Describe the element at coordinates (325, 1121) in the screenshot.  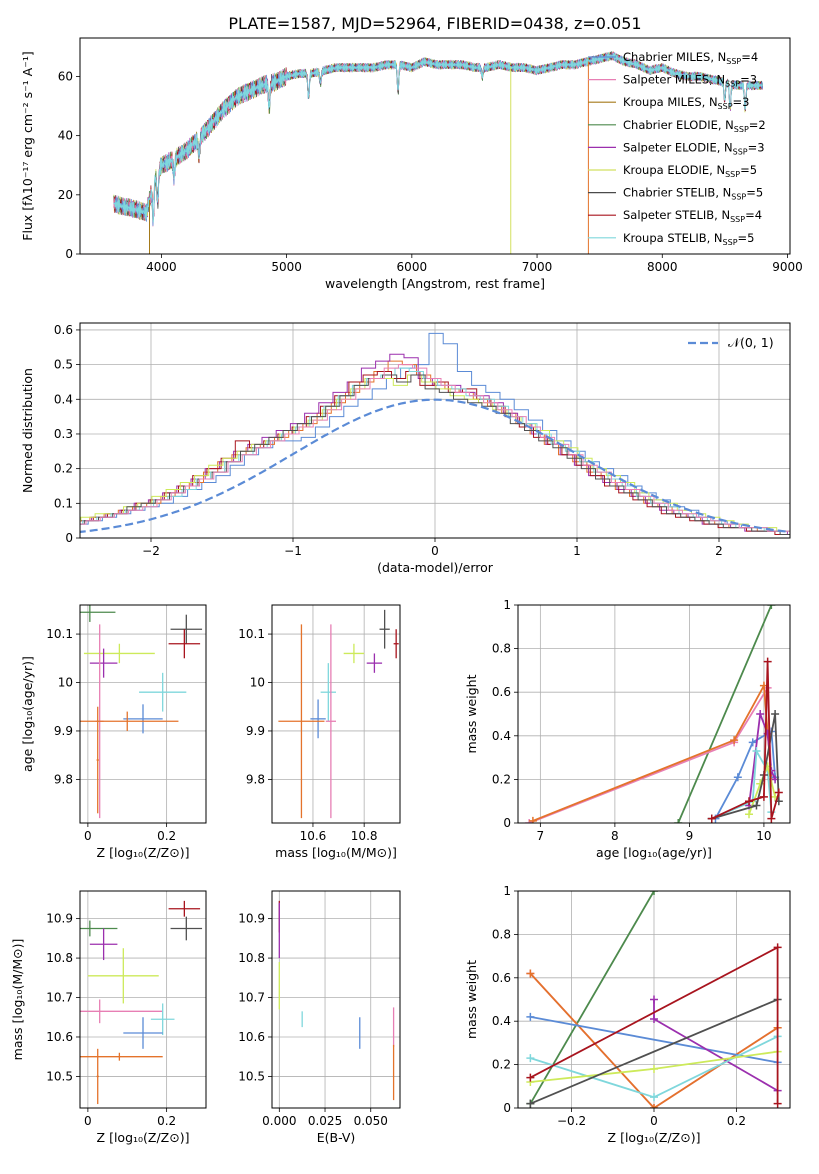
I see `x-tick-label: 0.025` at that location.